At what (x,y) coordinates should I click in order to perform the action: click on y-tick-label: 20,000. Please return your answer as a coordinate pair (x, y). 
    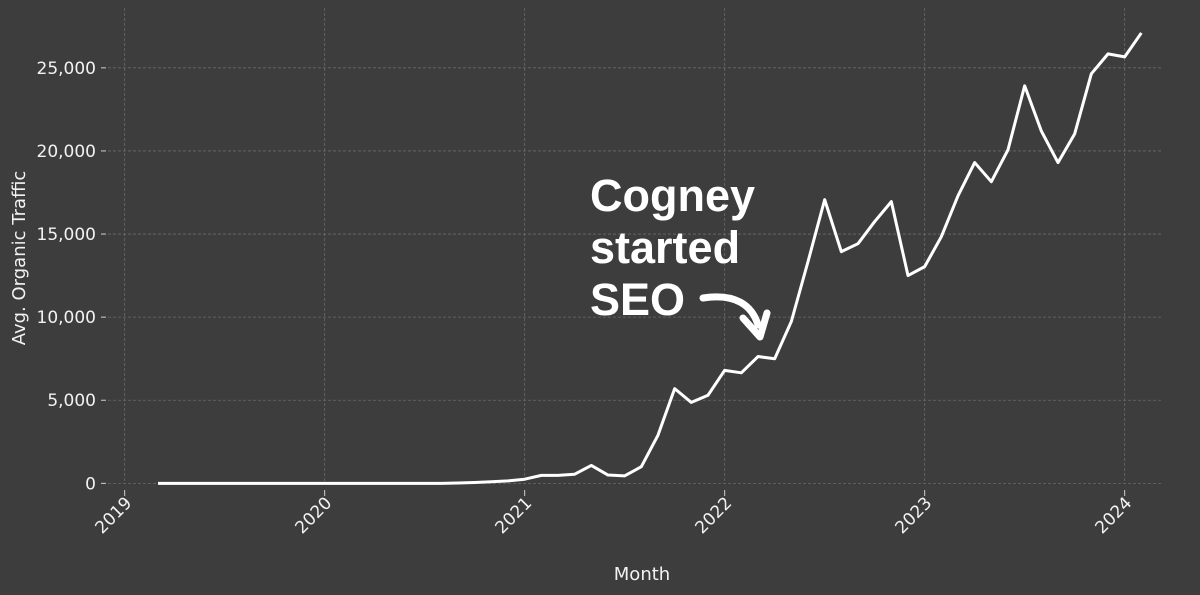
    Looking at the image, I should click on (66, 152).